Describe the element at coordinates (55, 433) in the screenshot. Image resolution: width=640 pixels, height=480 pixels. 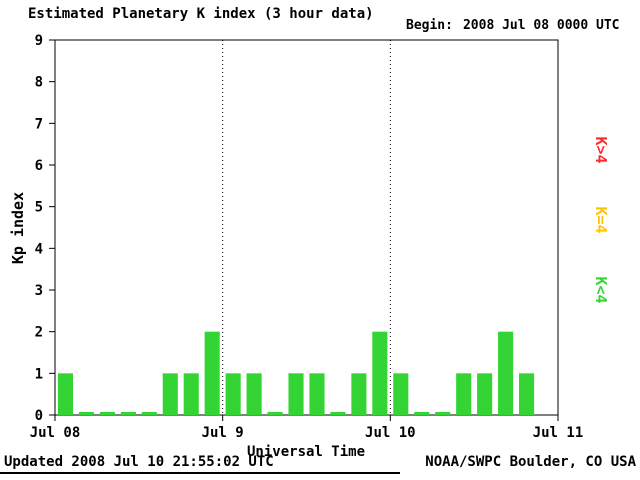
I see `x-tick-label: Jul 08` at that location.